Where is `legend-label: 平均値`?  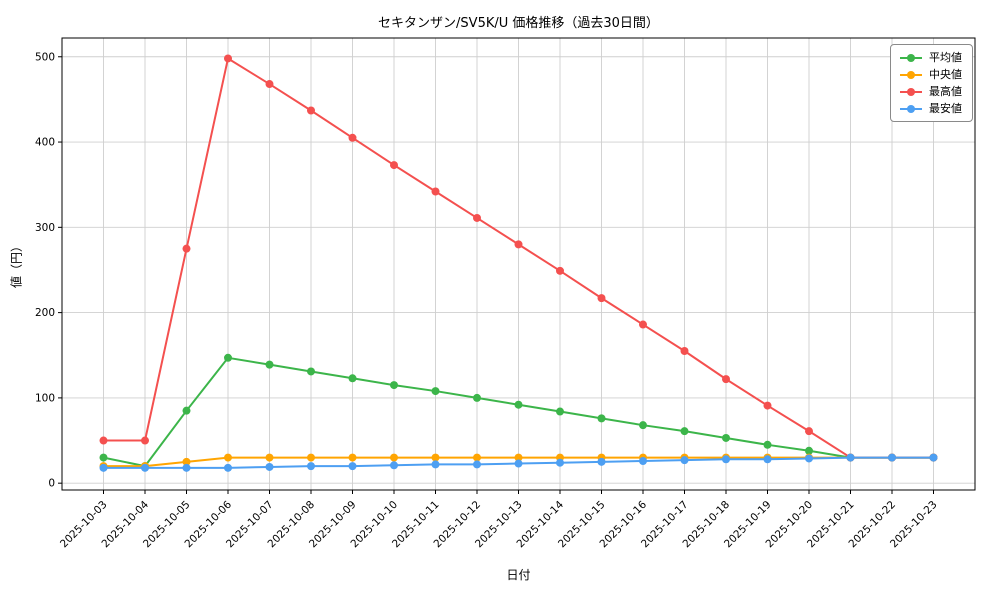
legend-label: 平均値 is located at coordinates (945, 57).